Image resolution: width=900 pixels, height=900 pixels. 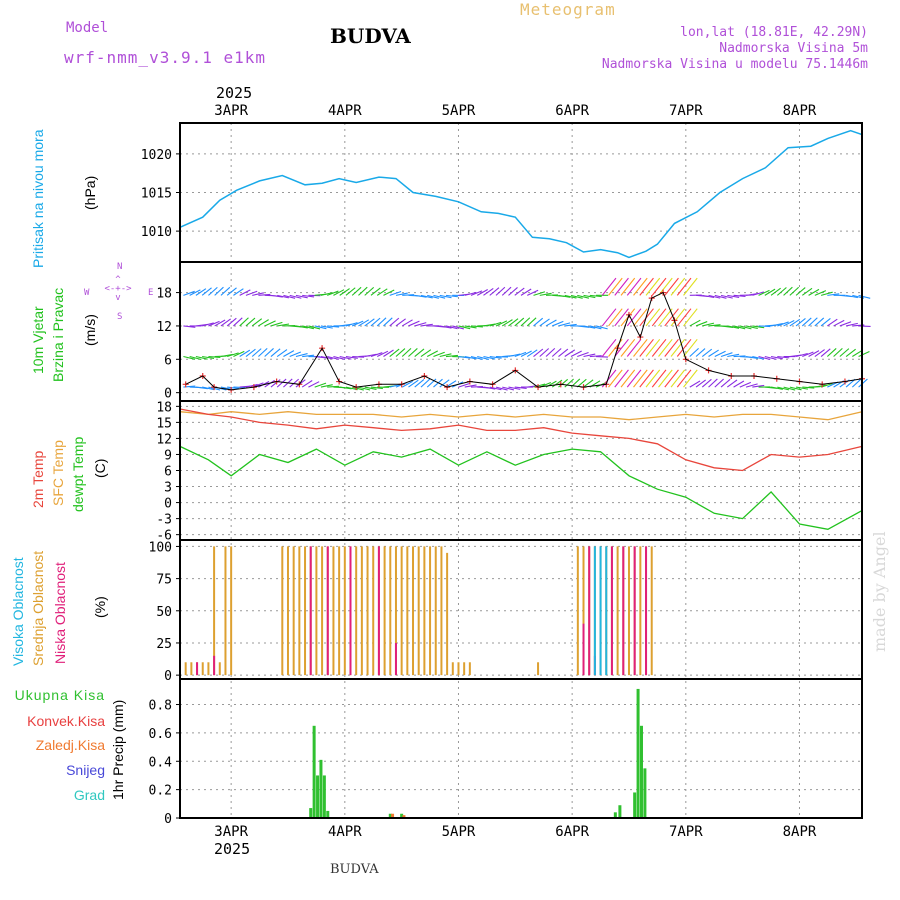 I want to click on y-tick-label: 1010, so click(x=156, y=232).